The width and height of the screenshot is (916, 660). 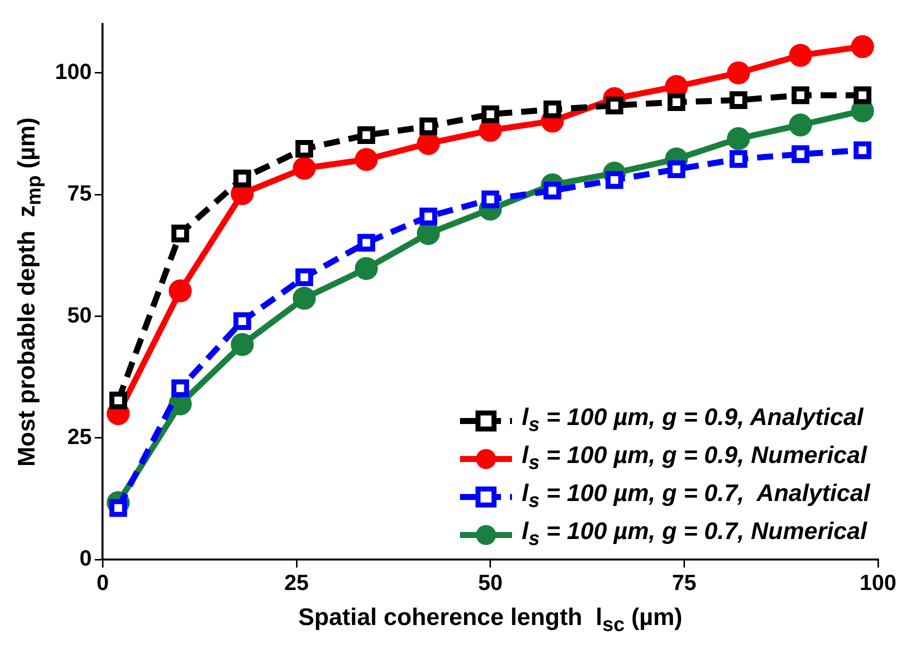 I want to click on y-tick-label: 25, so click(x=79, y=436).